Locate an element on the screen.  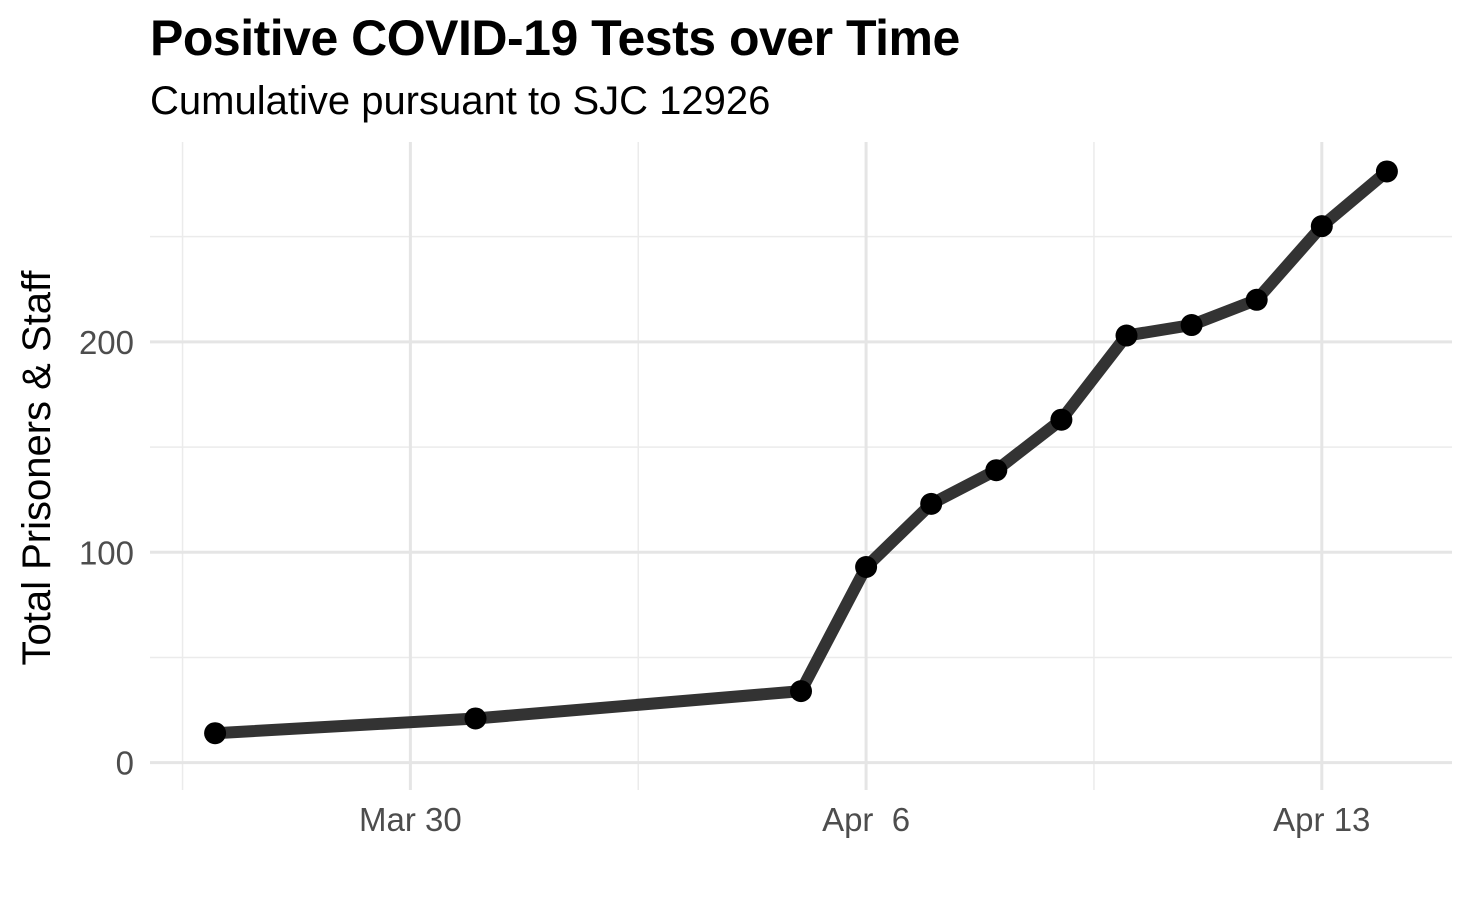
x-tick-label: Apr 13 is located at coordinates (1321, 819).